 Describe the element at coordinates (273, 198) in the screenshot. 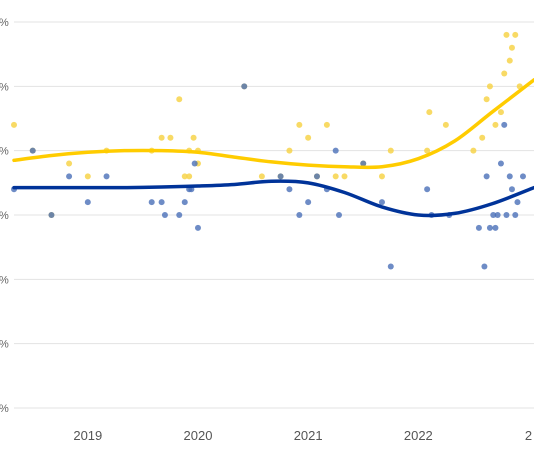

I see `trend-line-blue` at that location.